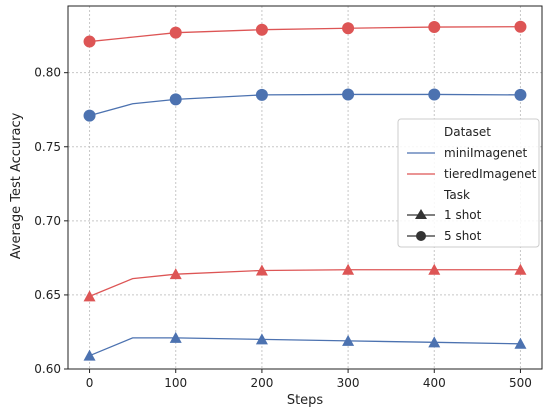 This screenshot has height=408, width=550. What do you see at coordinates (175, 383) in the screenshot?
I see `x-tick-label: 100` at bounding box center [175, 383].